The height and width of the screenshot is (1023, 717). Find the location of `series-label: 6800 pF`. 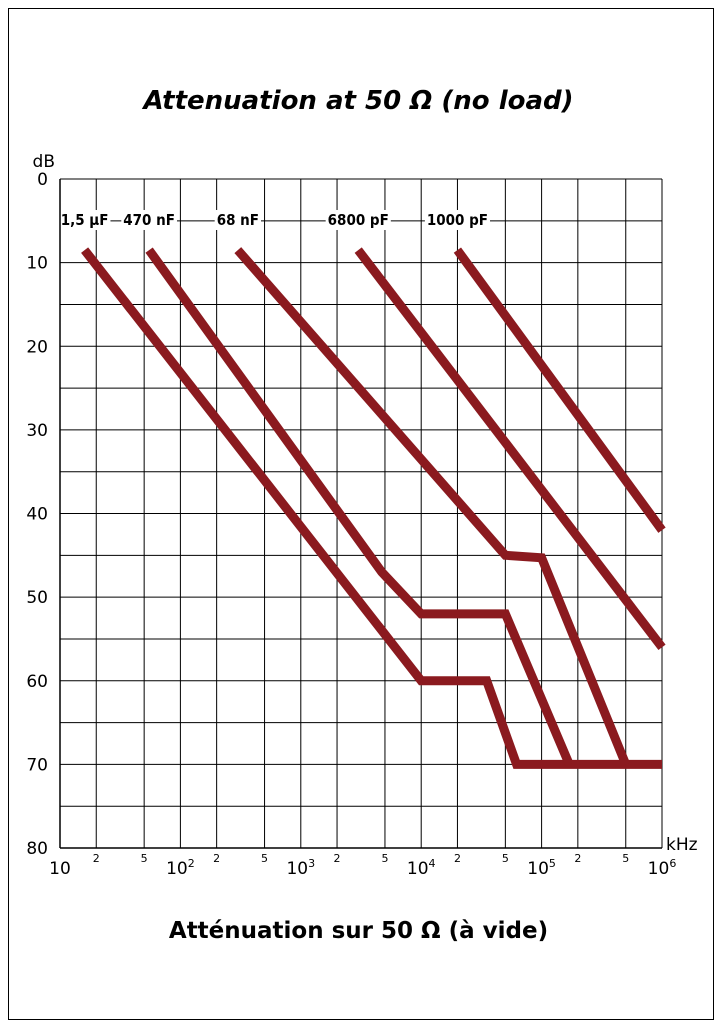

series-label: 6800 pF is located at coordinates (358, 220).